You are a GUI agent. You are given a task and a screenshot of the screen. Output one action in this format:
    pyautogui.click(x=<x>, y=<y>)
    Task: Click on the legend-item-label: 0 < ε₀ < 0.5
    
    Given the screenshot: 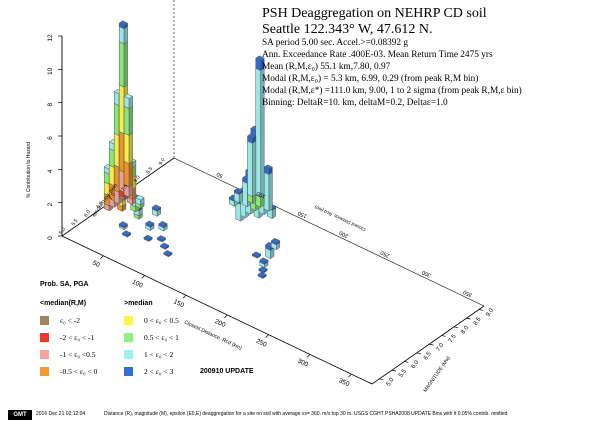 What is the action you would take?
    pyautogui.click(x=161, y=320)
    